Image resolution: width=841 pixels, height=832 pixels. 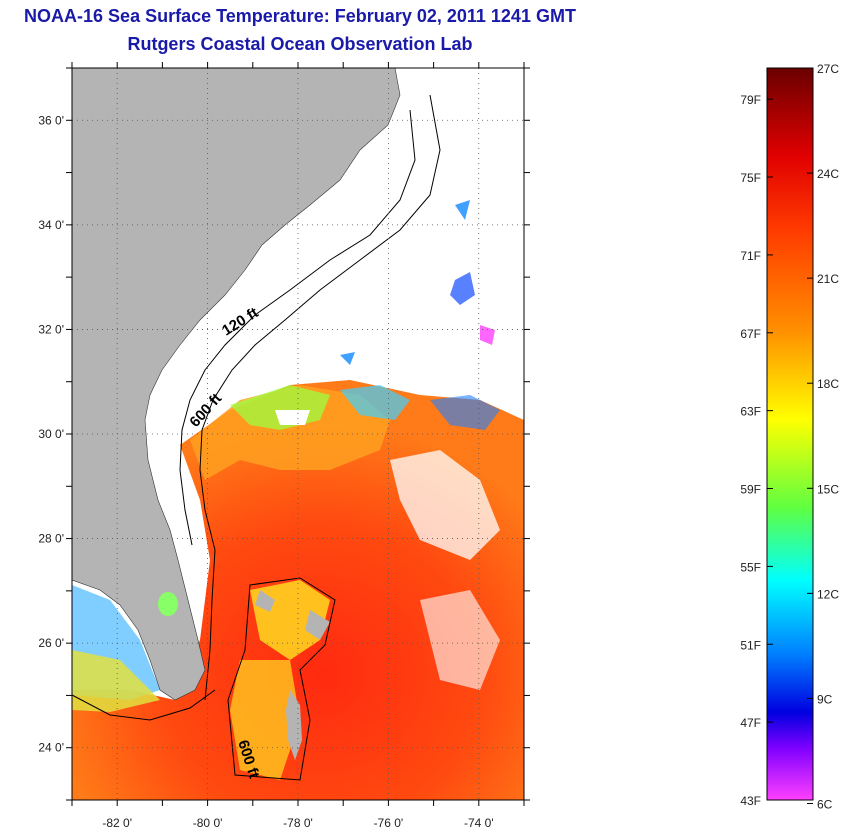 What do you see at coordinates (116, 681) in the screenshot?
I see `sst-gulf-yellow` at bounding box center [116, 681].